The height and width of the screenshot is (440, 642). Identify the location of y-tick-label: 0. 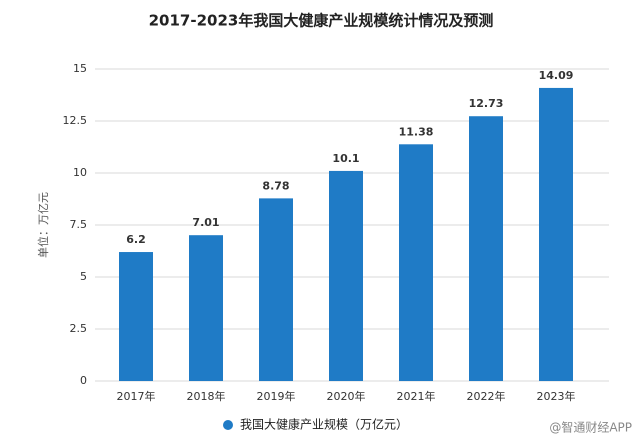
(83, 380).